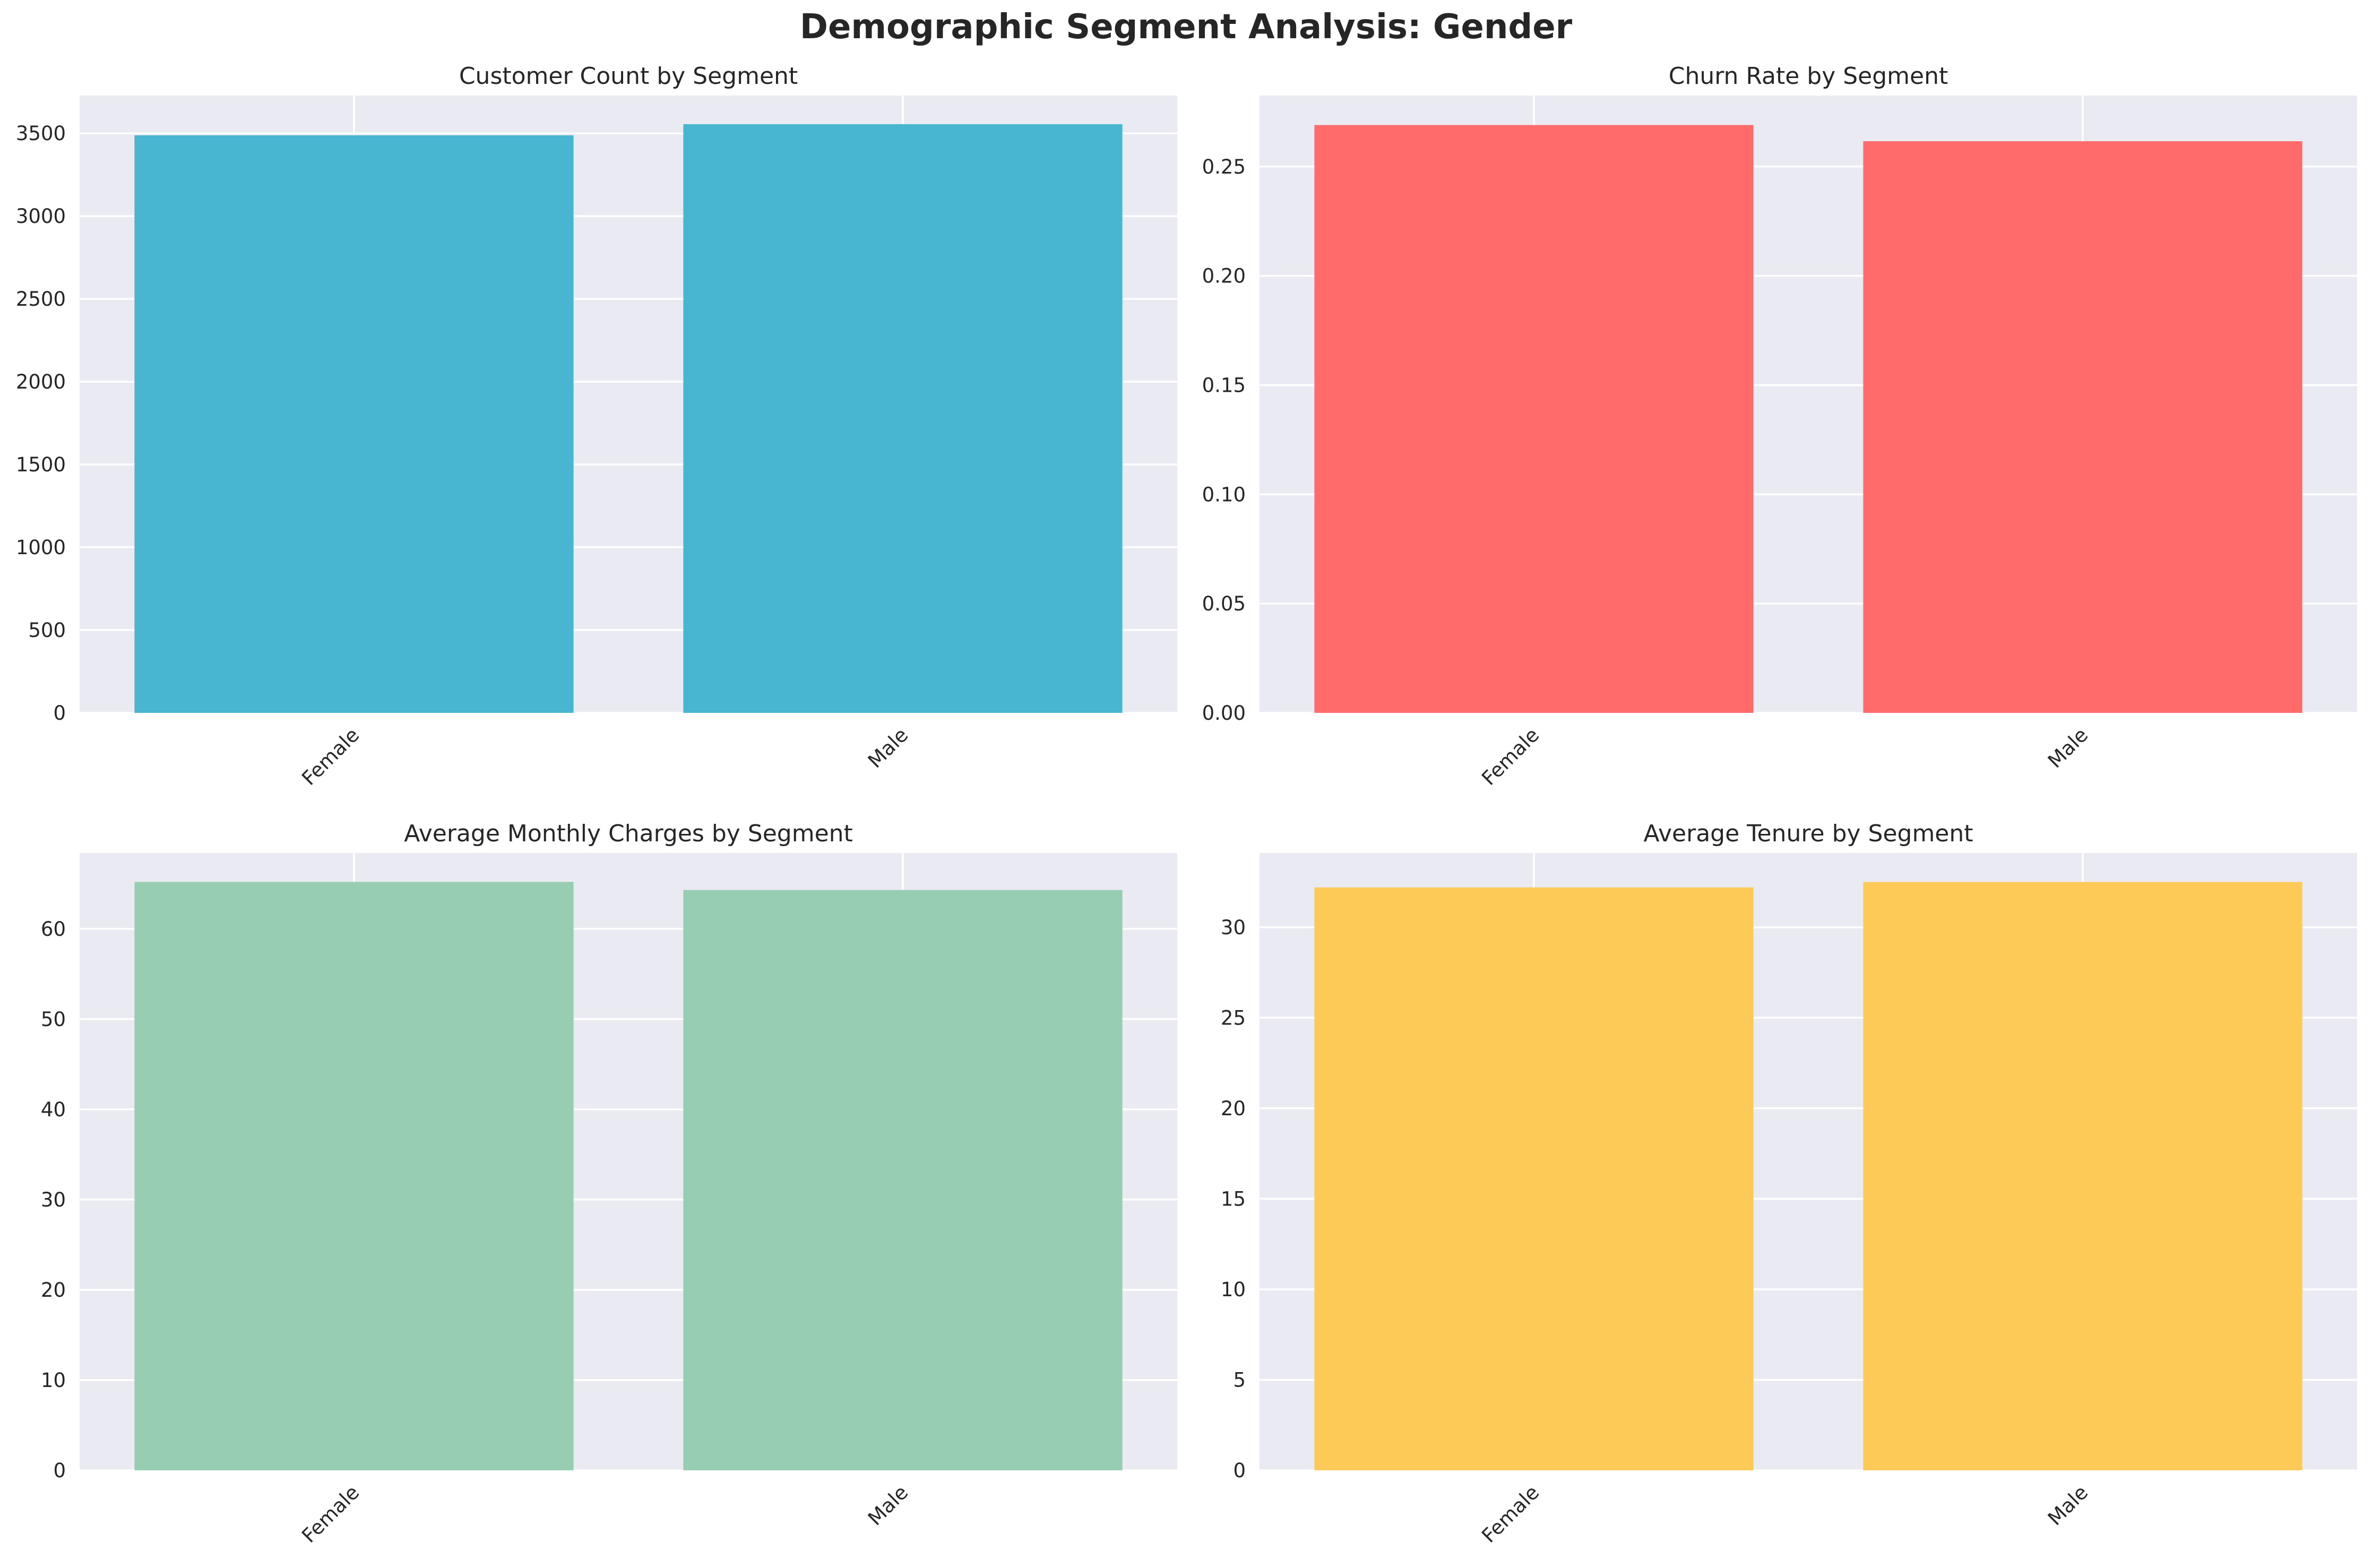 The height and width of the screenshot is (1568, 2372). I want to click on y-tick-label: 0.20, so click(1224, 276).